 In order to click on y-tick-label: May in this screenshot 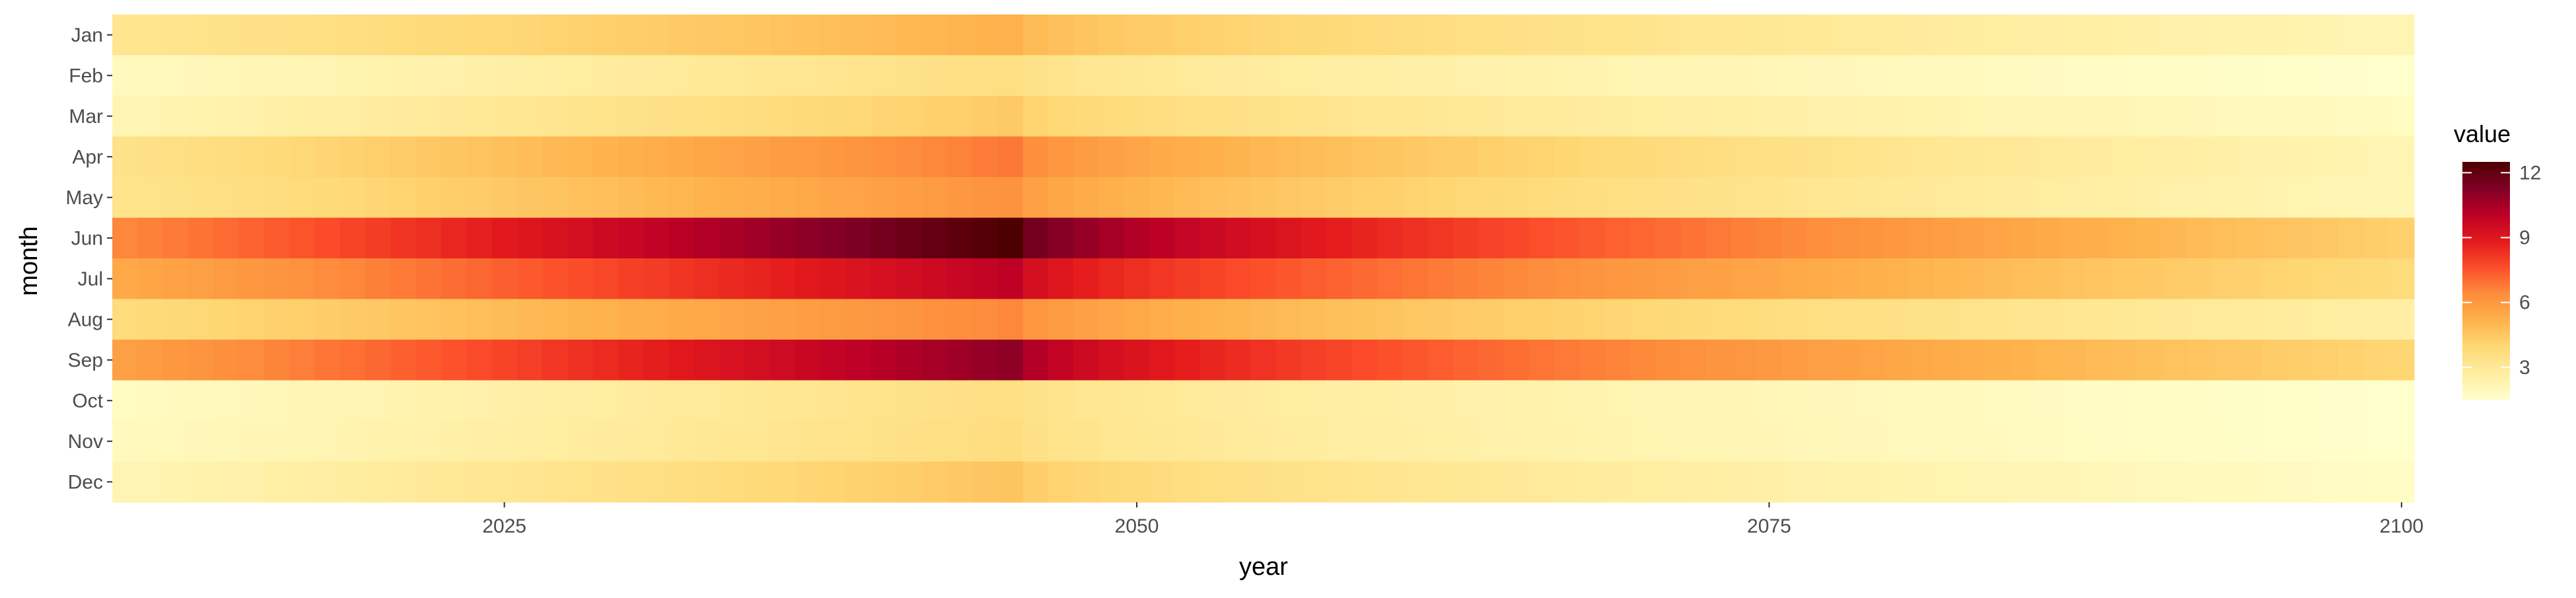, I will do `click(84, 198)`.